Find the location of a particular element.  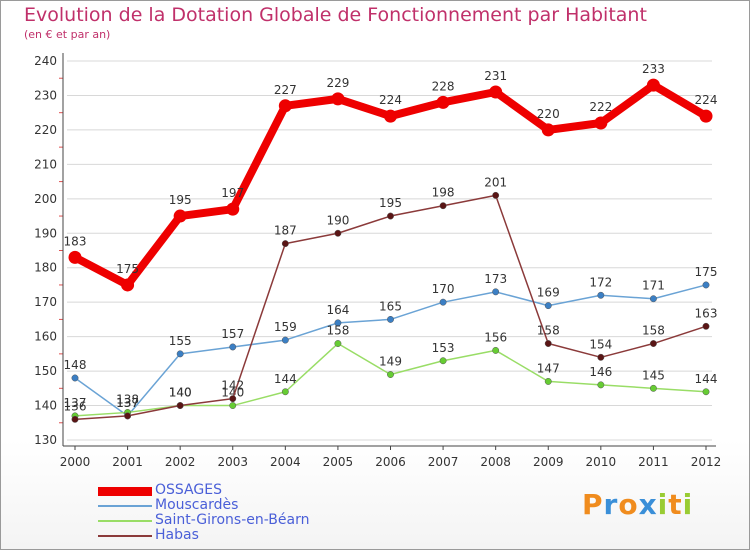

data-label-saint-girons-en-bearn: 145 is located at coordinates (653, 375).